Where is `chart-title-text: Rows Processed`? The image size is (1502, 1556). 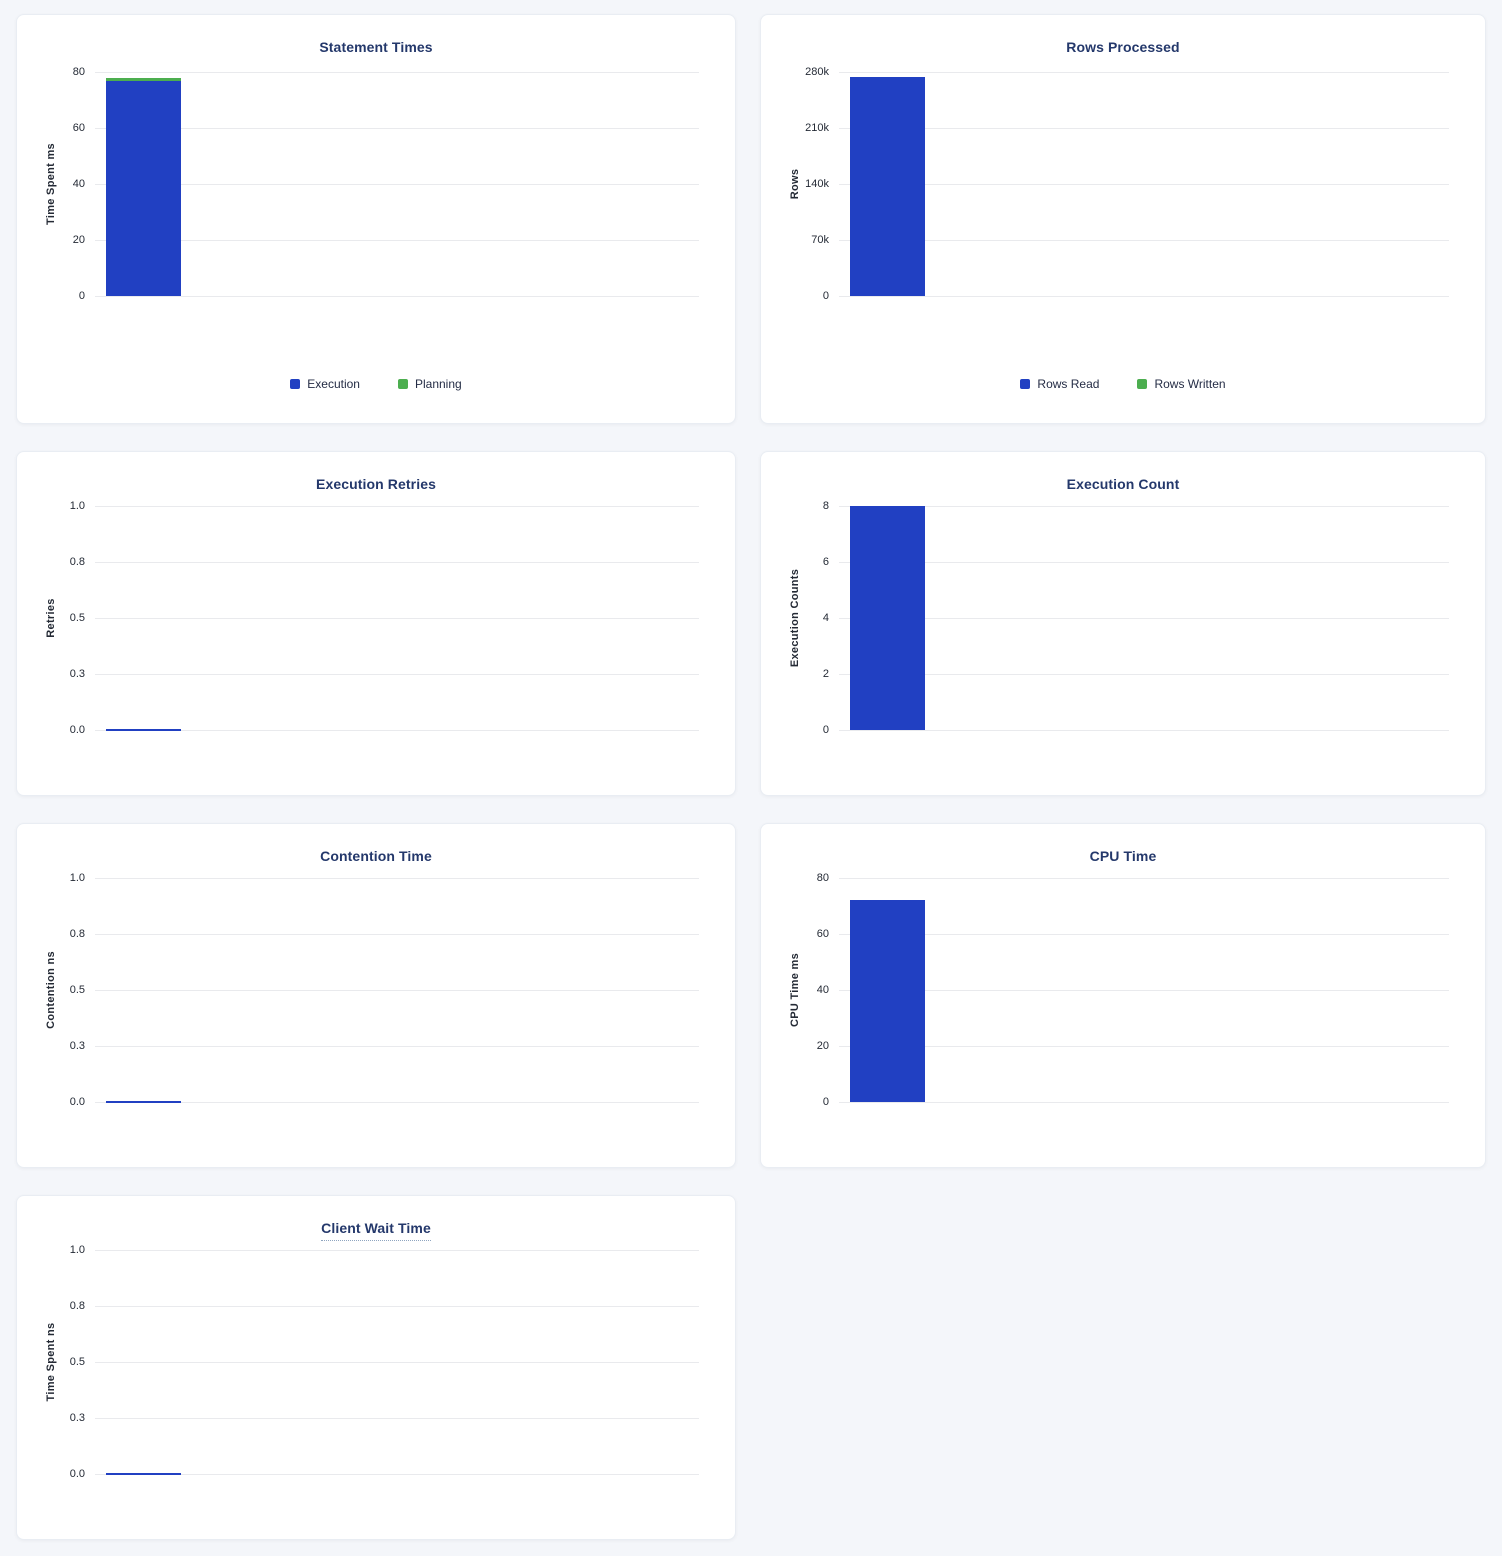
chart-title-text: Rows Processed is located at coordinates (1123, 47).